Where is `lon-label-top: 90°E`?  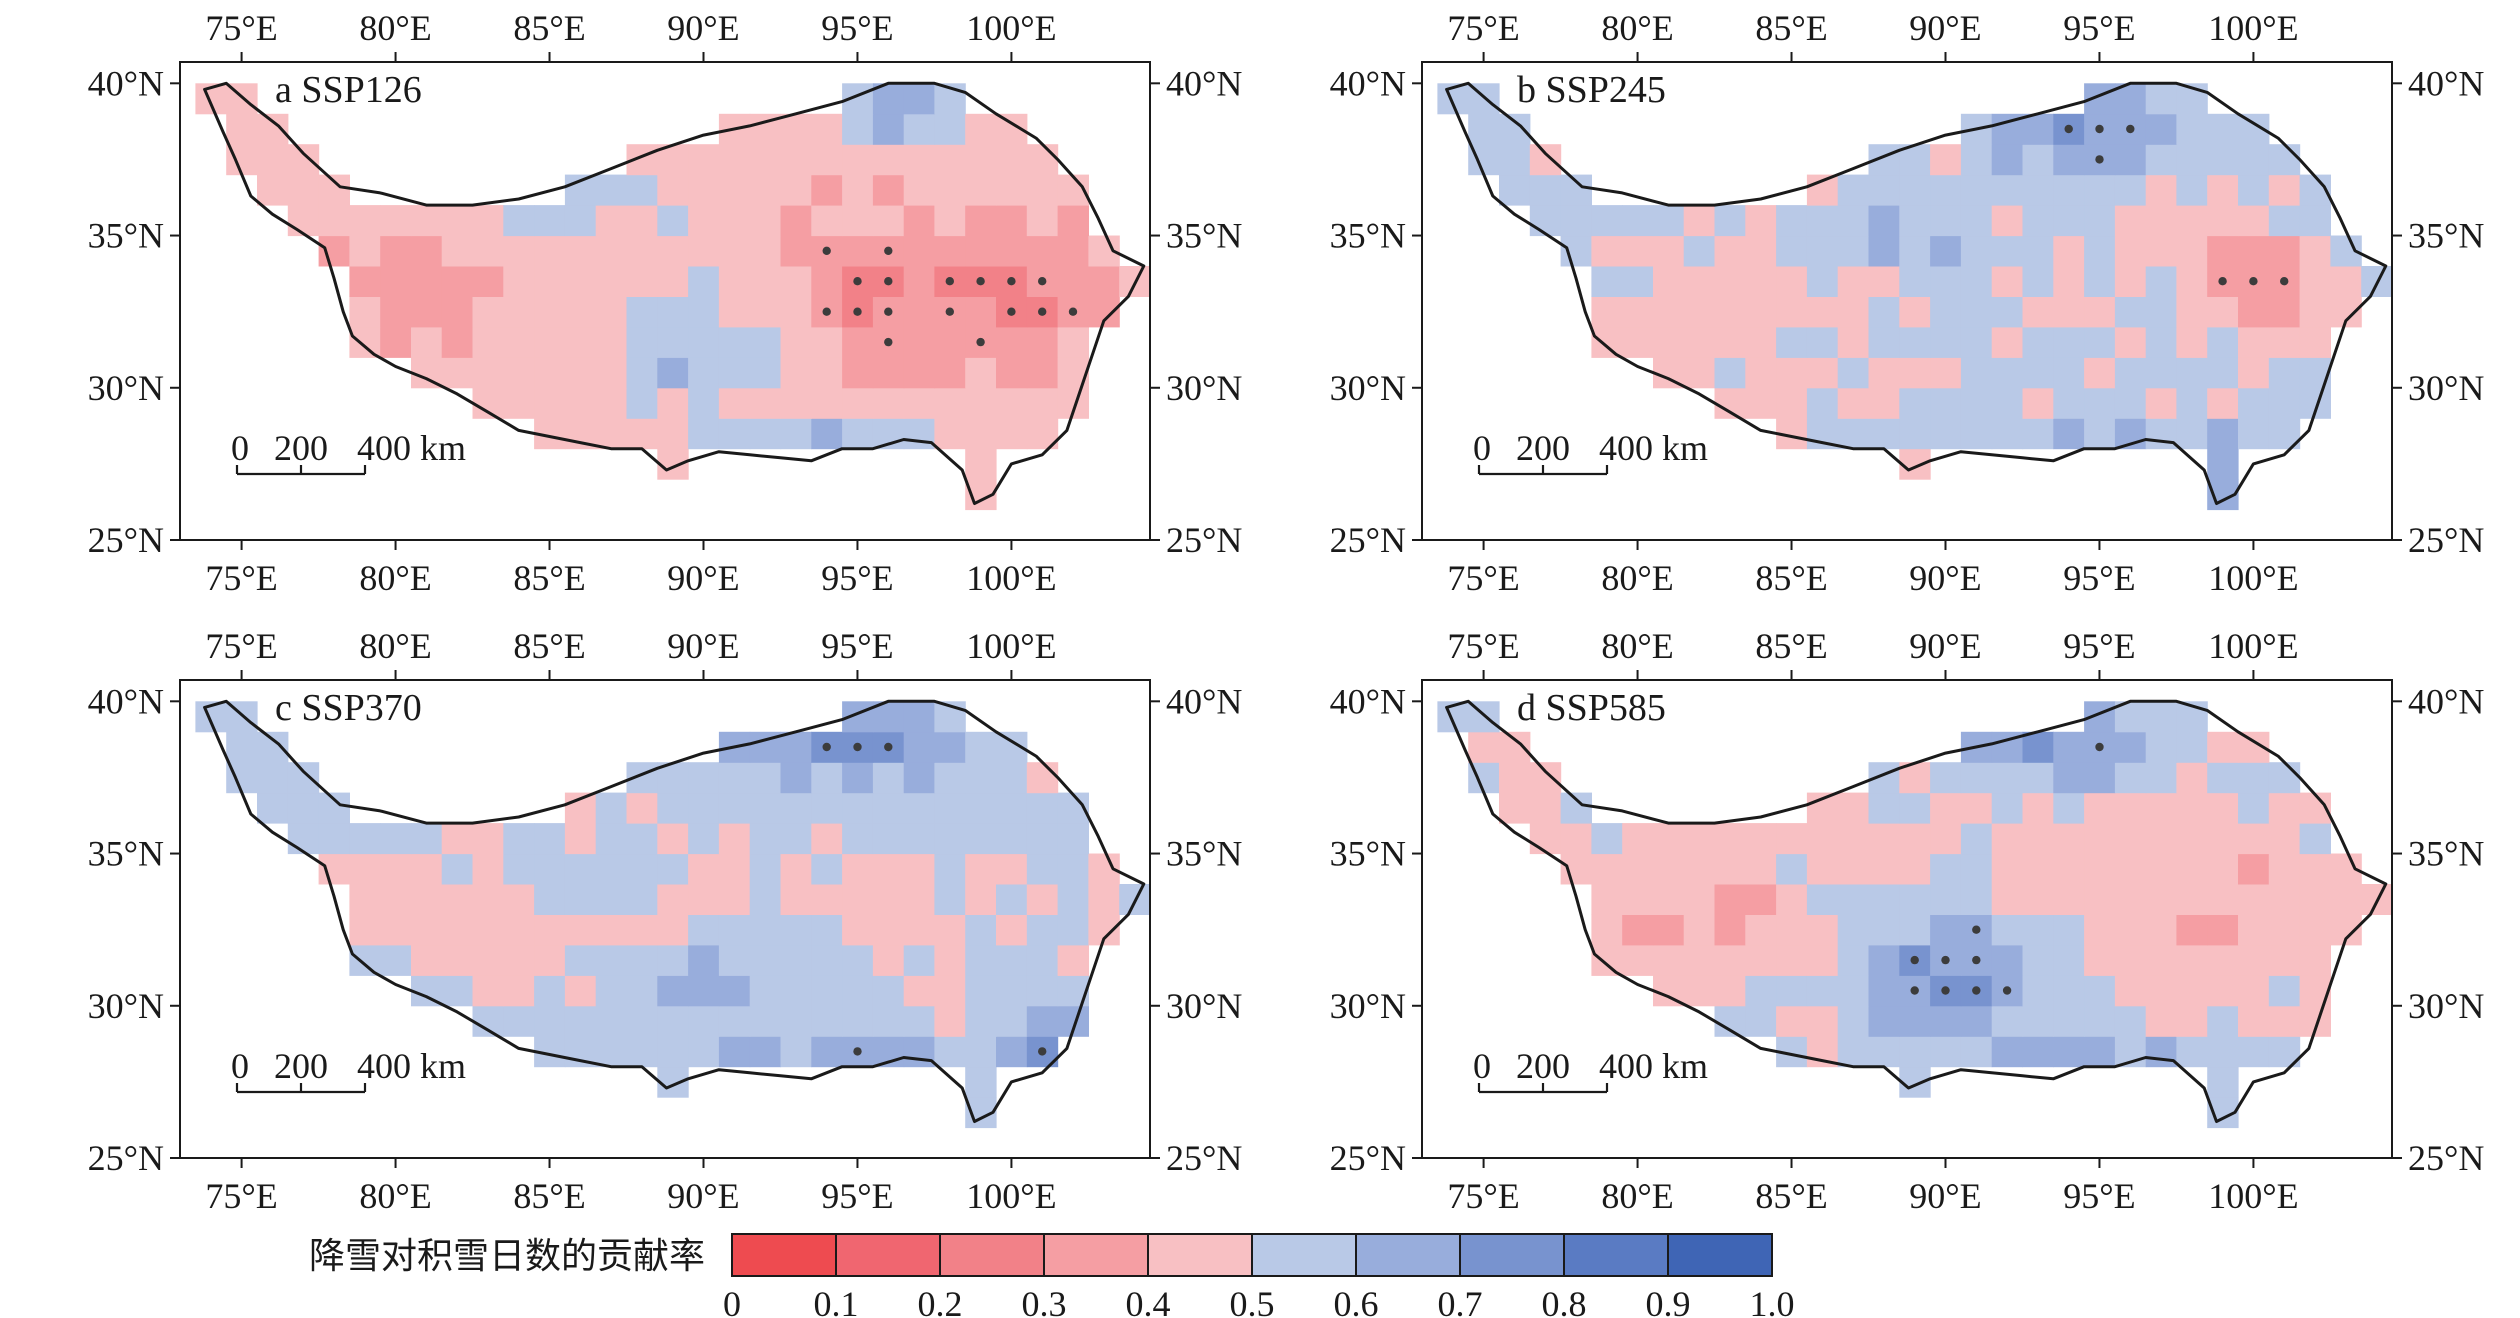 lon-label-top: 90°E is located at coordinates (1945, 646).